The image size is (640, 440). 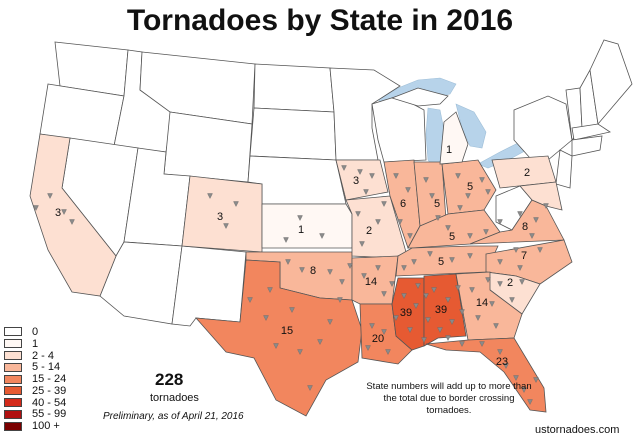 What do you see at coordinates (362, 180) in the screenshot?
I see `state-ia` at bounding box center [362, 180].